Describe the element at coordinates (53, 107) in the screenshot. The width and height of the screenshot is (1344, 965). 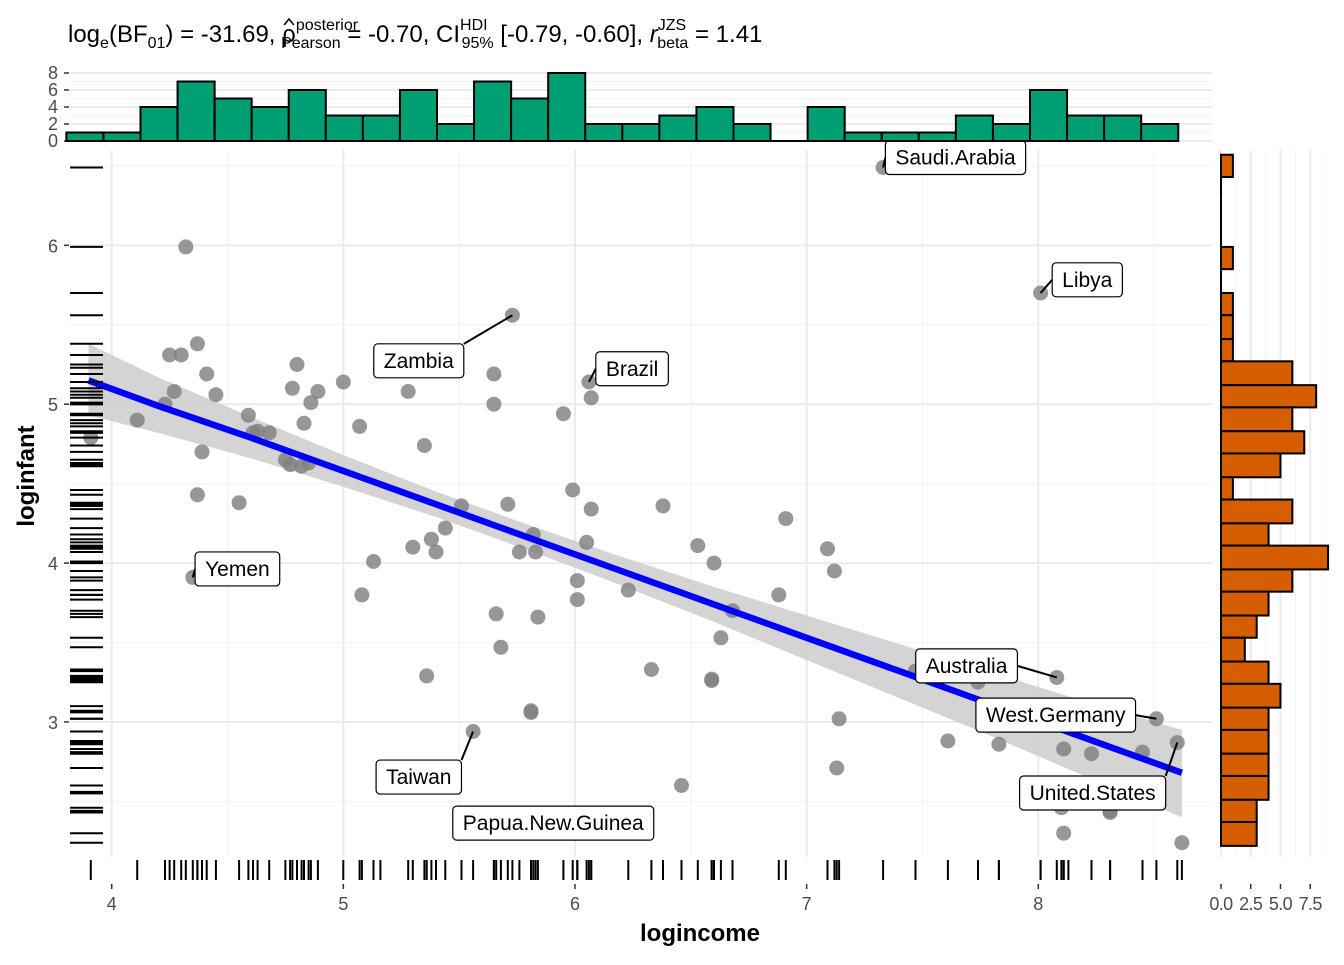
I see `x-hist-tick-label: 4` at that location.